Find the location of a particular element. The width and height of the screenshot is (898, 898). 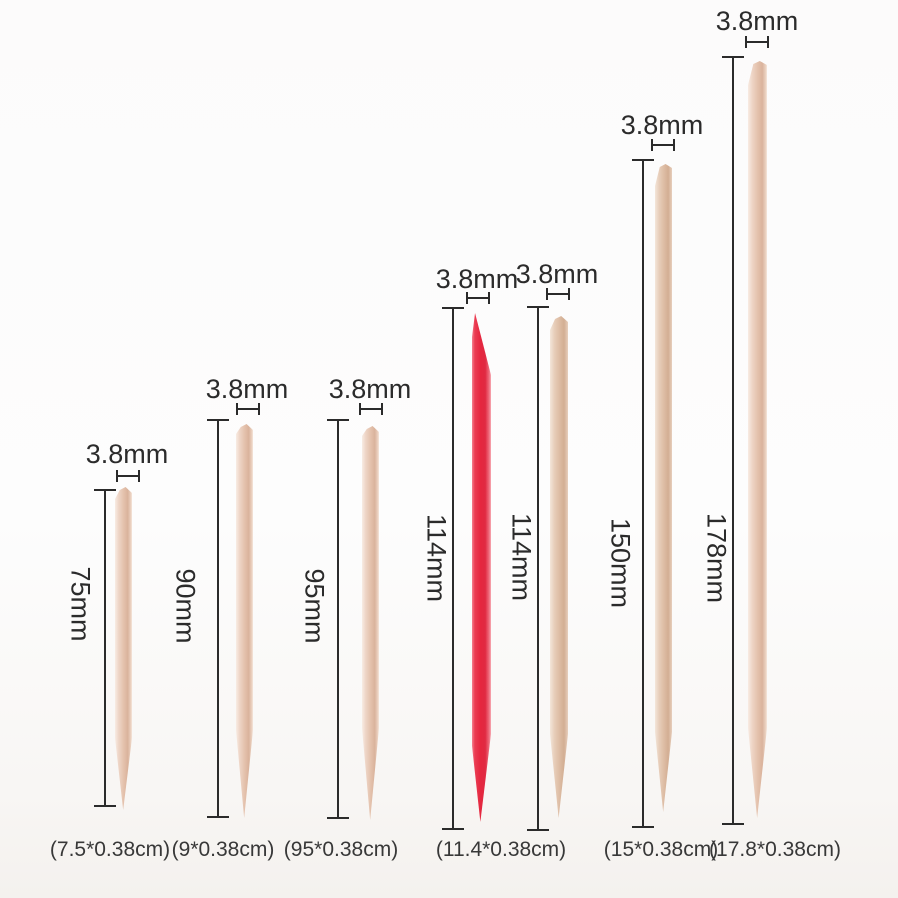

length-label: 90mm is located at coordinates (185, 606).